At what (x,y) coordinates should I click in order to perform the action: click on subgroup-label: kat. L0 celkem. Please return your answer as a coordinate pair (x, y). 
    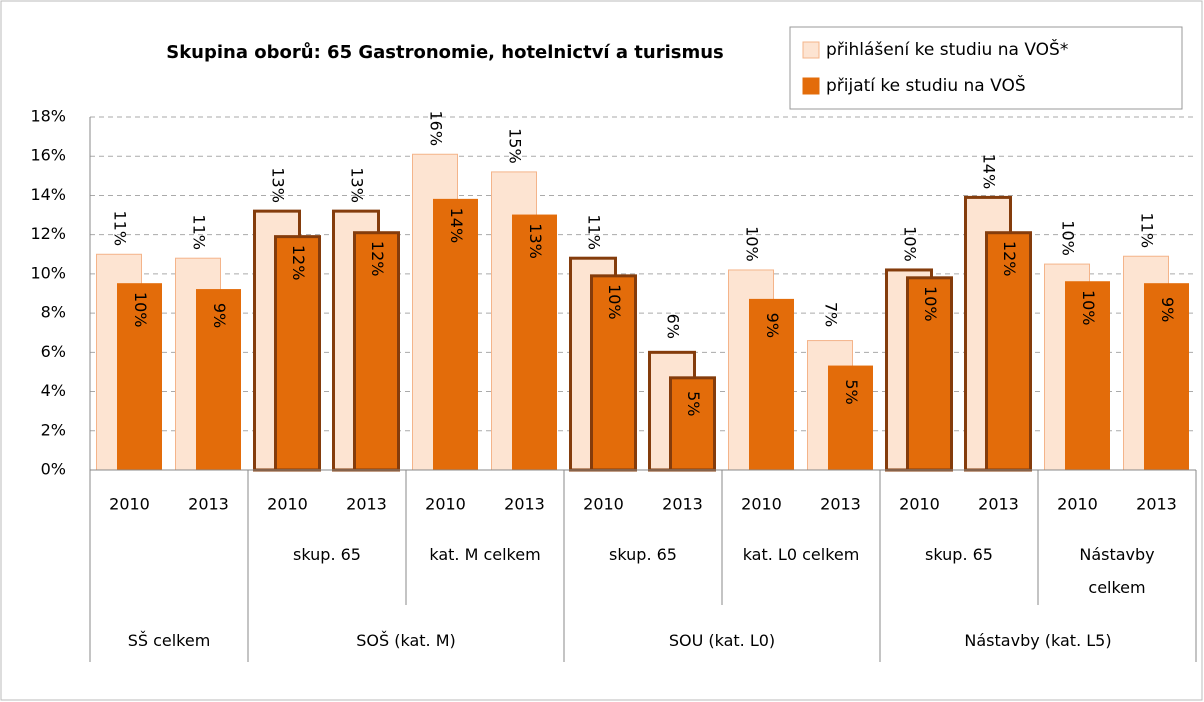
    Looking at the image, I should click on (801, 554).